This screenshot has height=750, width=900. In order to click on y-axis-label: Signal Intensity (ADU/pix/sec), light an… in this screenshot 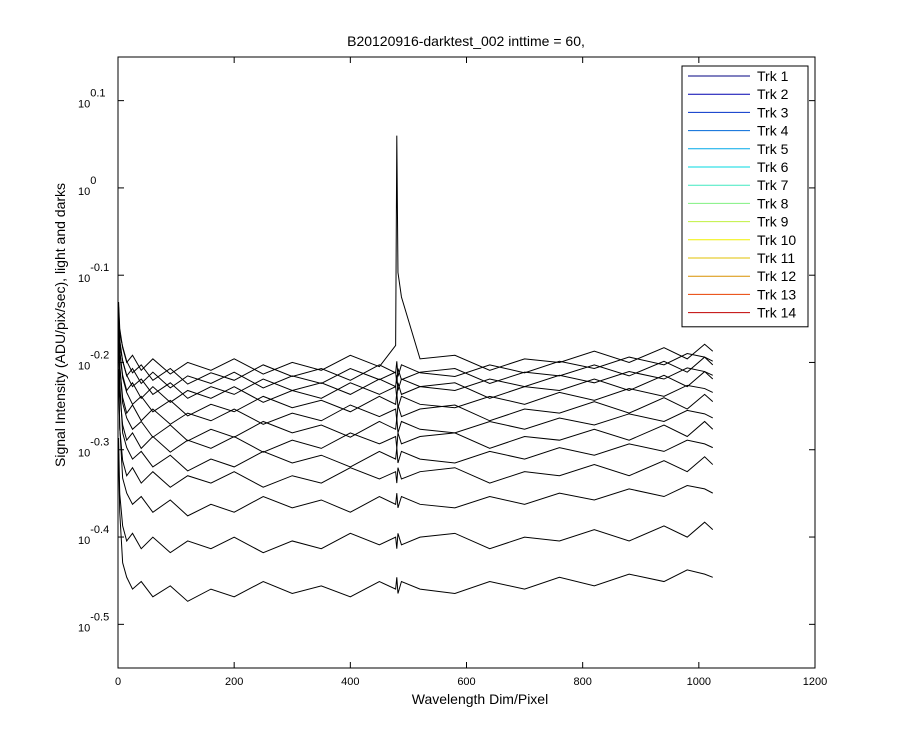, I will do `click(60, 325)`.